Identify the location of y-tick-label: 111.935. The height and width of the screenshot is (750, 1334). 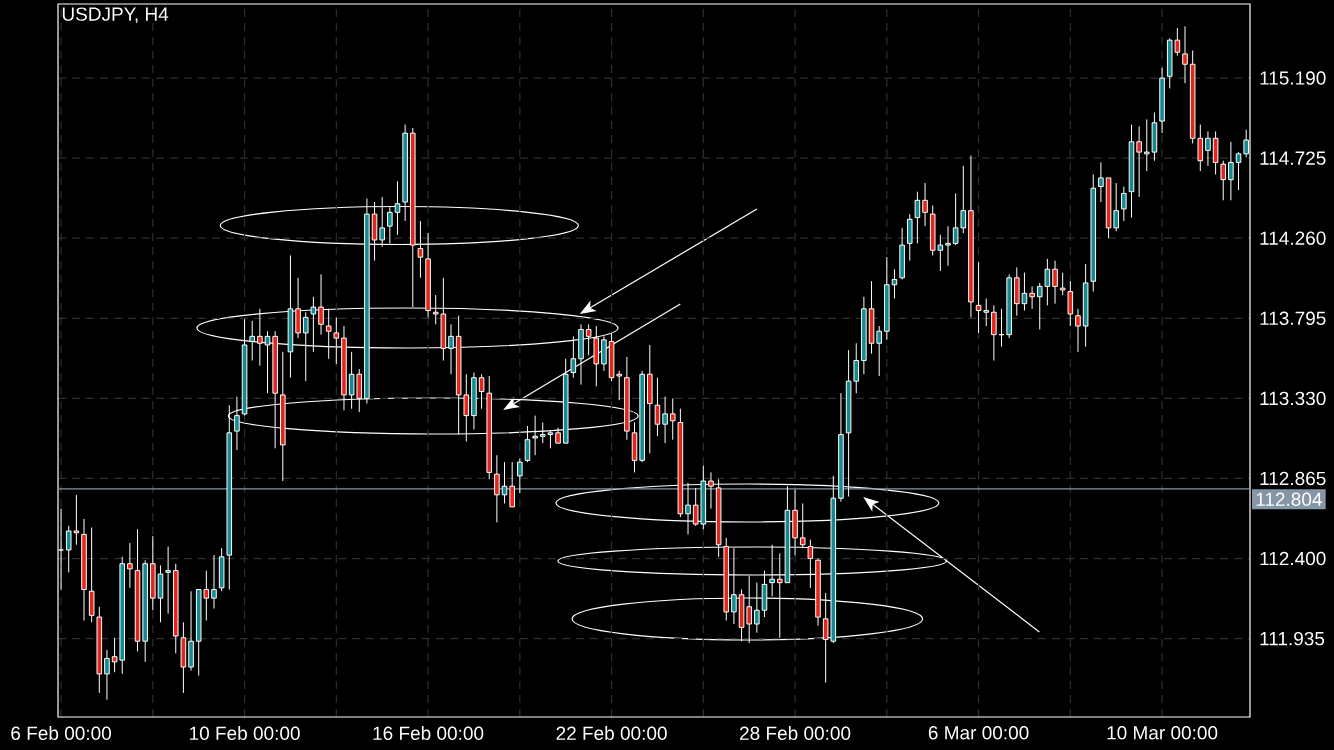
(1292, 638).